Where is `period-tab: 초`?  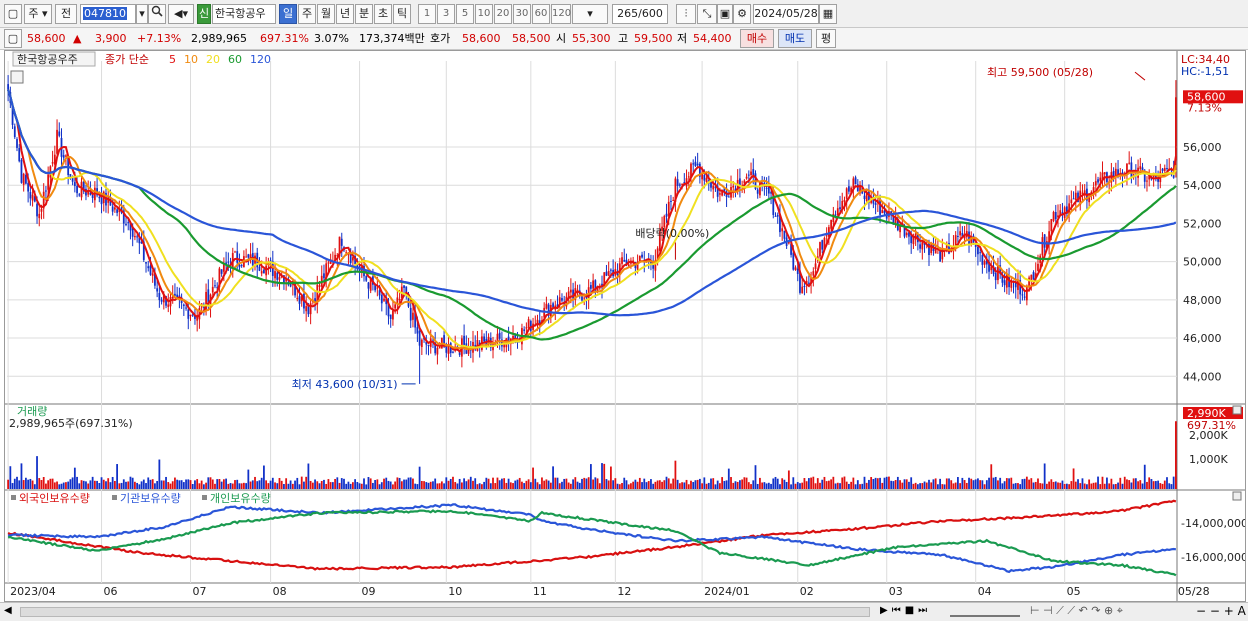 period-tab: 초 is located at coordinates (383, 14).